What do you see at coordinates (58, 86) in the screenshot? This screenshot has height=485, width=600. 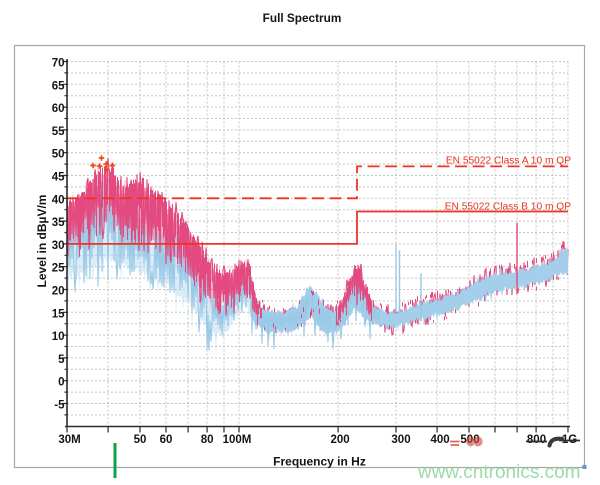 I see `svg-text: 65` at bounding box center [58, 86].